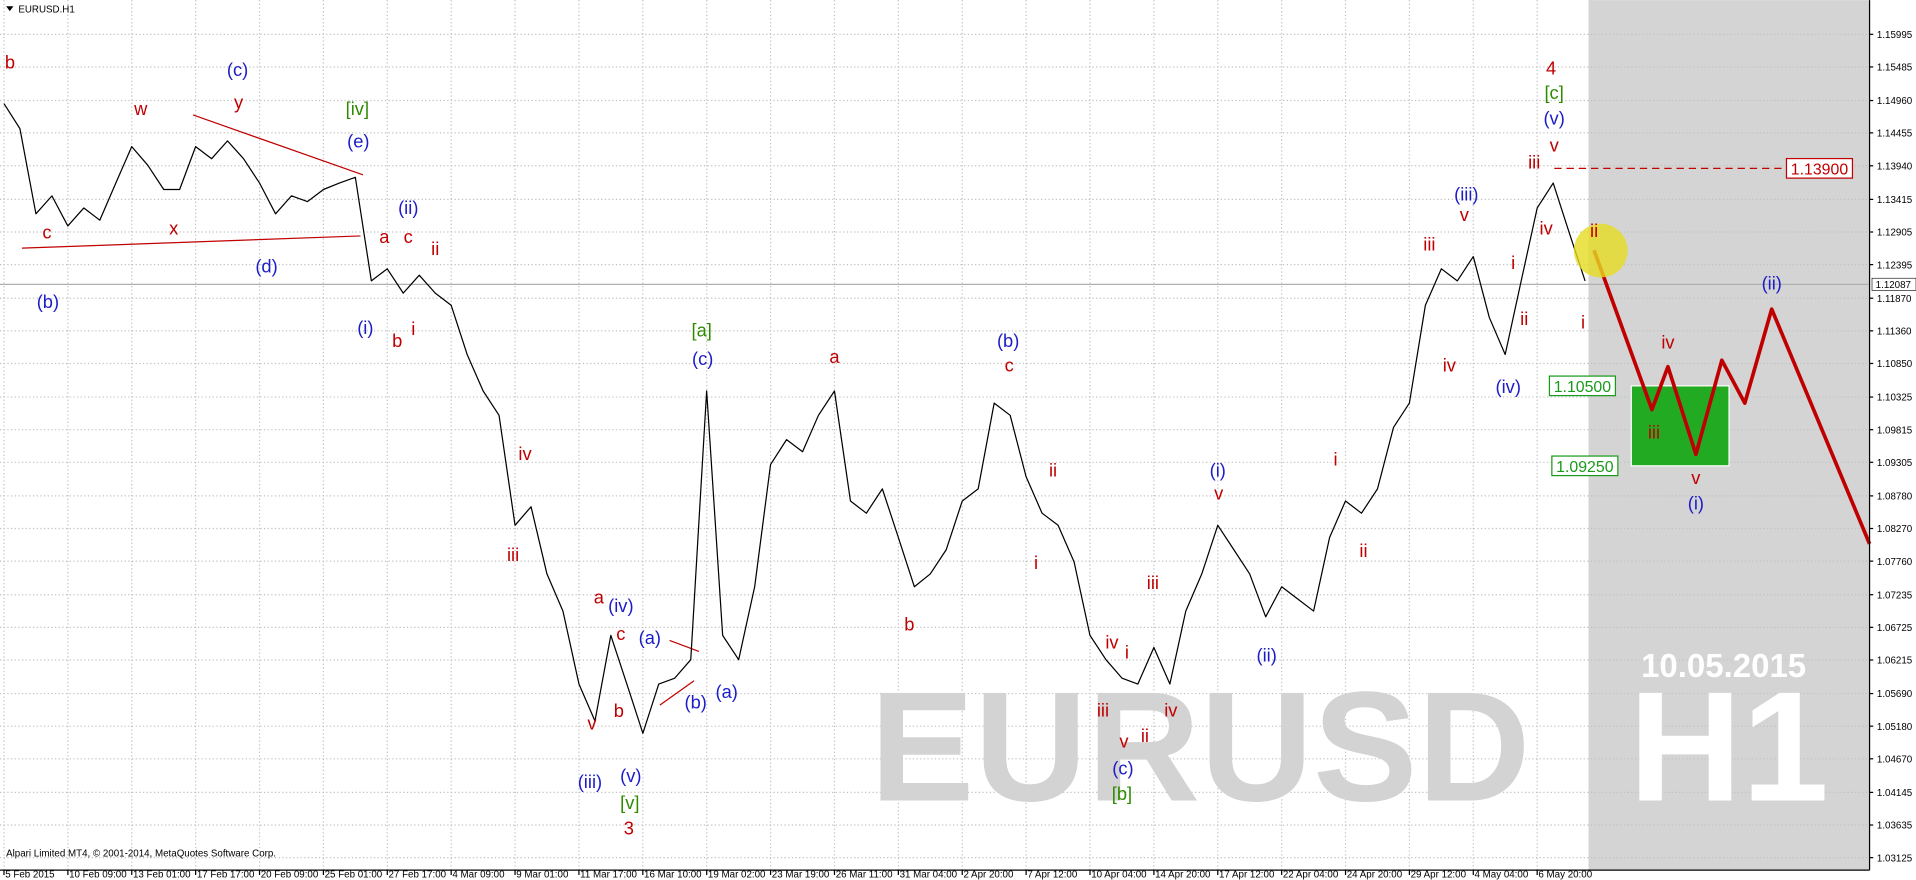 This screenshot has height=880, width=1916. I want to click on y-tick-label: 1.07760, so click(1895, 562).